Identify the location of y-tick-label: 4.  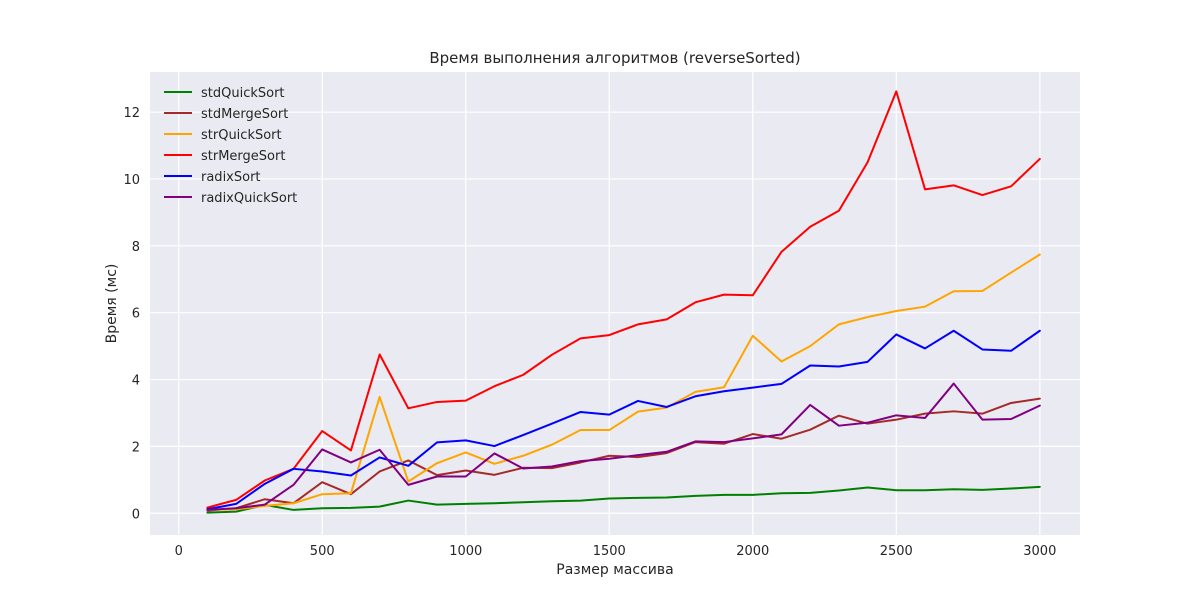
(136, 381).